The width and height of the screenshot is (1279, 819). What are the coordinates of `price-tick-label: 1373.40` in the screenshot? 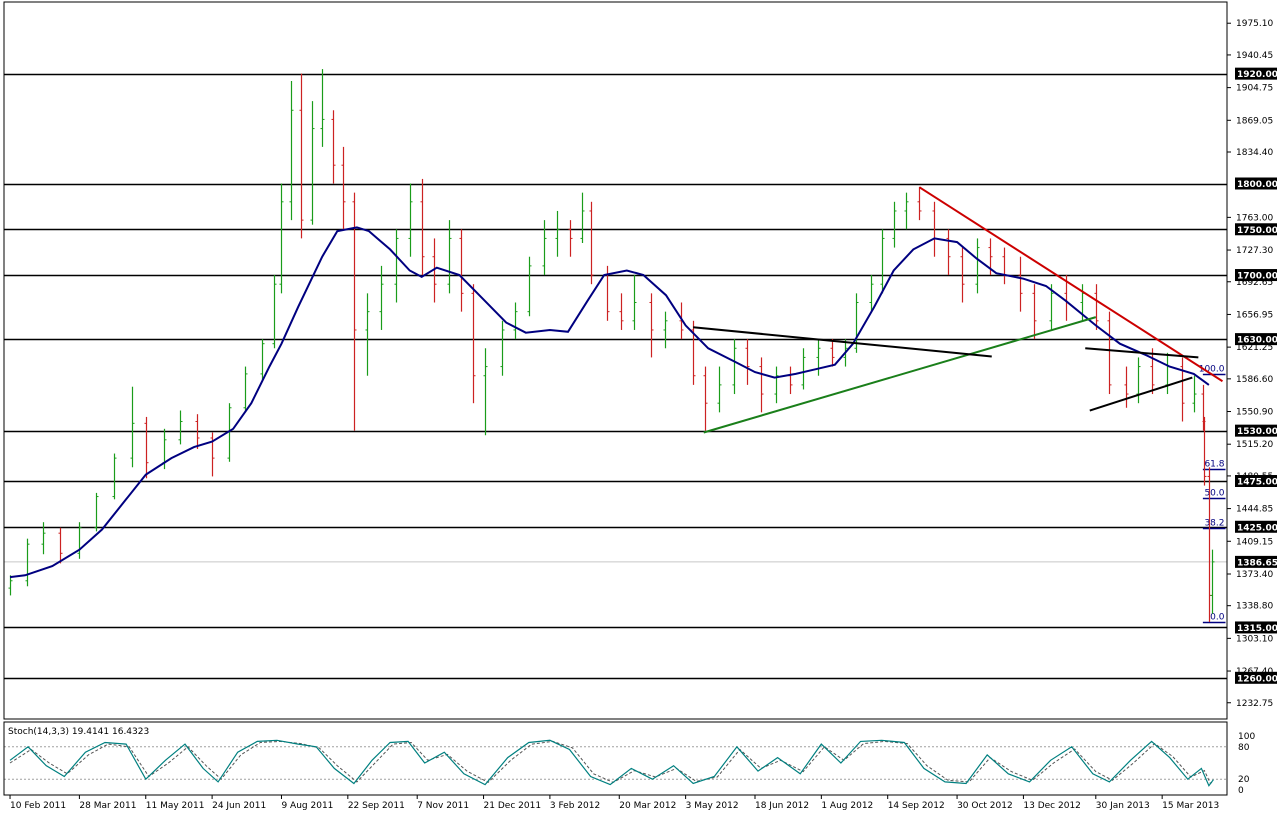 It's located at (1254, 575).